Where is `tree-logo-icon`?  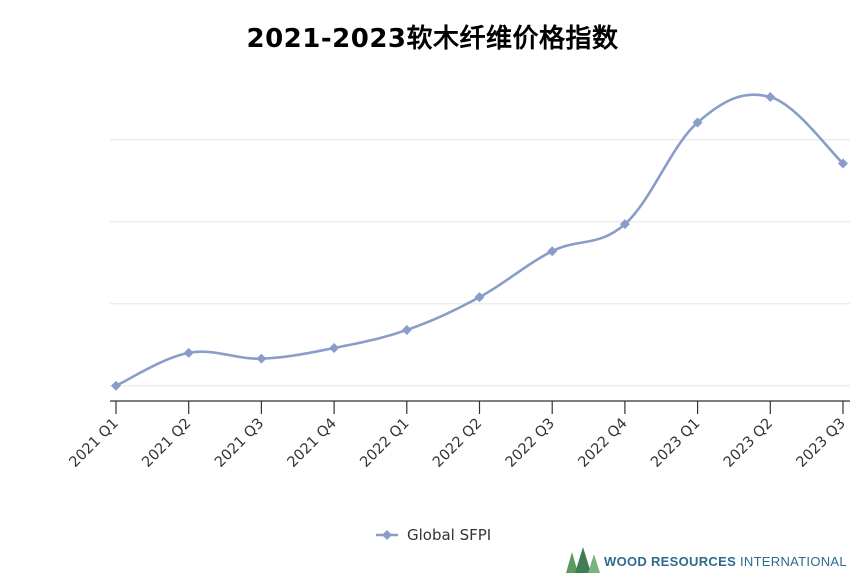 tree-logo-icon is located at coordinates (583, 560).